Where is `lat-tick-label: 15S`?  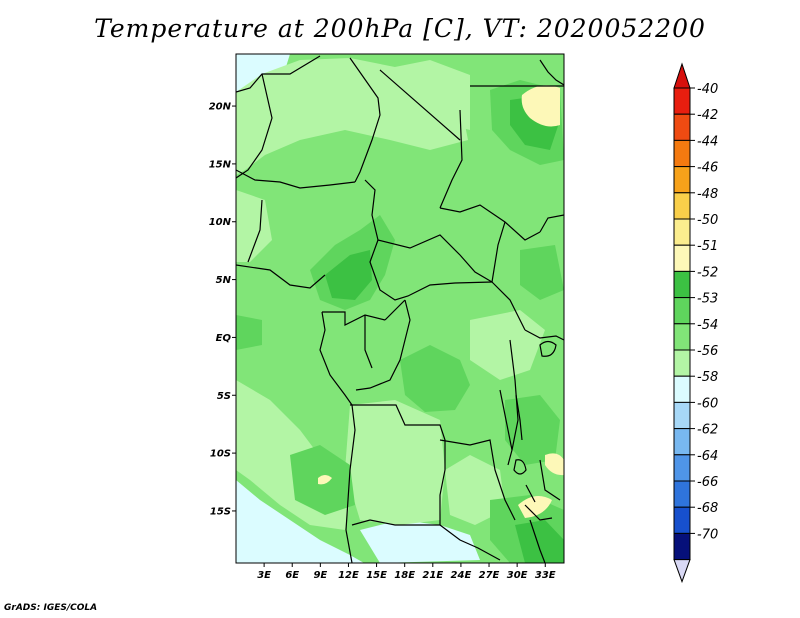
lat-tick-label: 15S is located at coordinates (220, 511).